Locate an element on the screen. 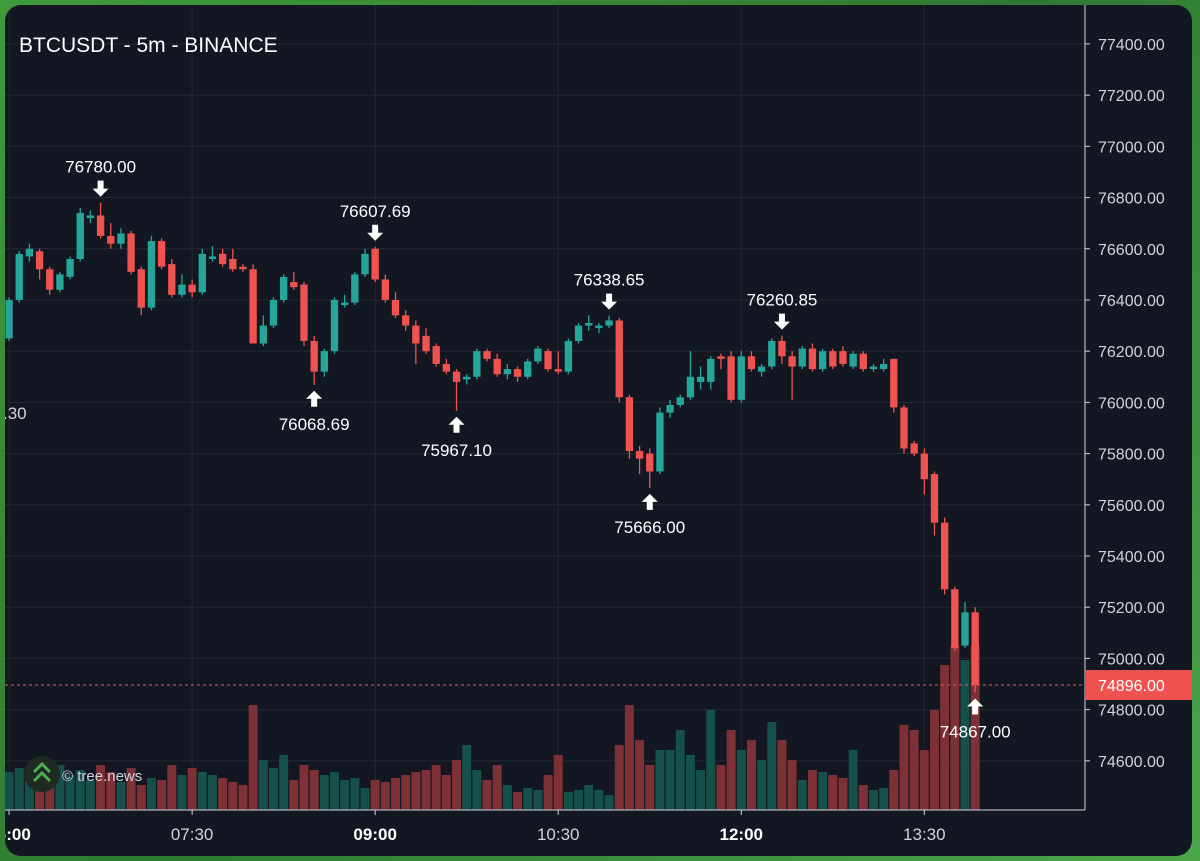 The image size is (1200, 861). y-tick-label: 74600.00 is located at coordinates (1131, 762).